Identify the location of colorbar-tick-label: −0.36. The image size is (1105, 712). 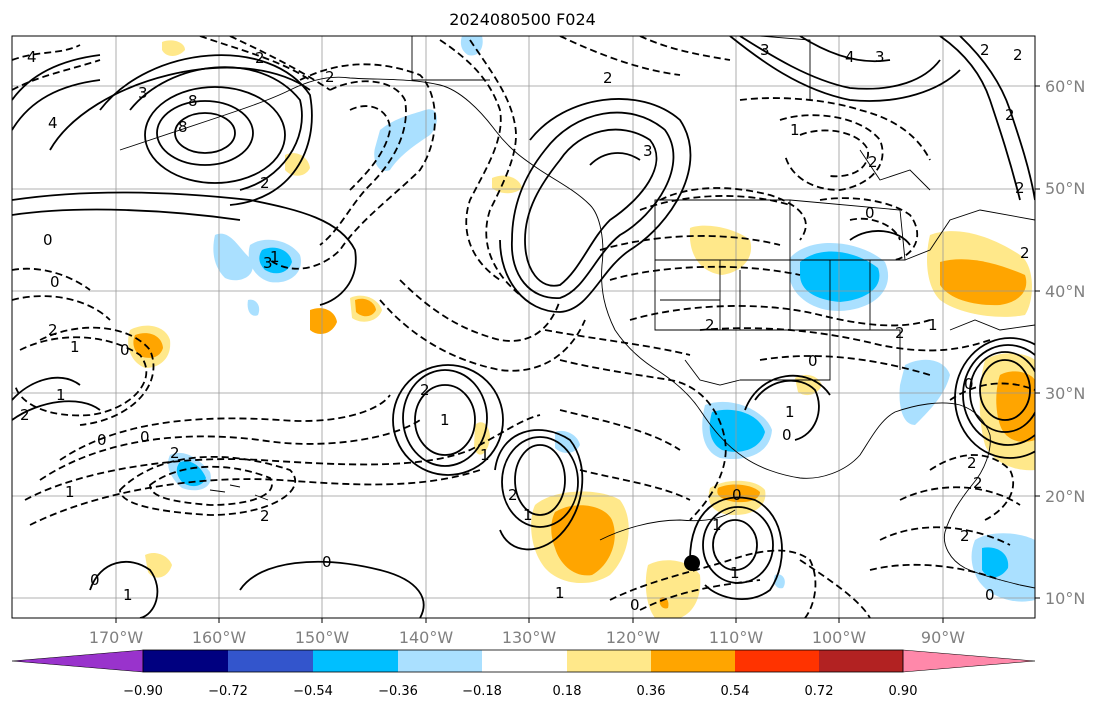
(398, 691).